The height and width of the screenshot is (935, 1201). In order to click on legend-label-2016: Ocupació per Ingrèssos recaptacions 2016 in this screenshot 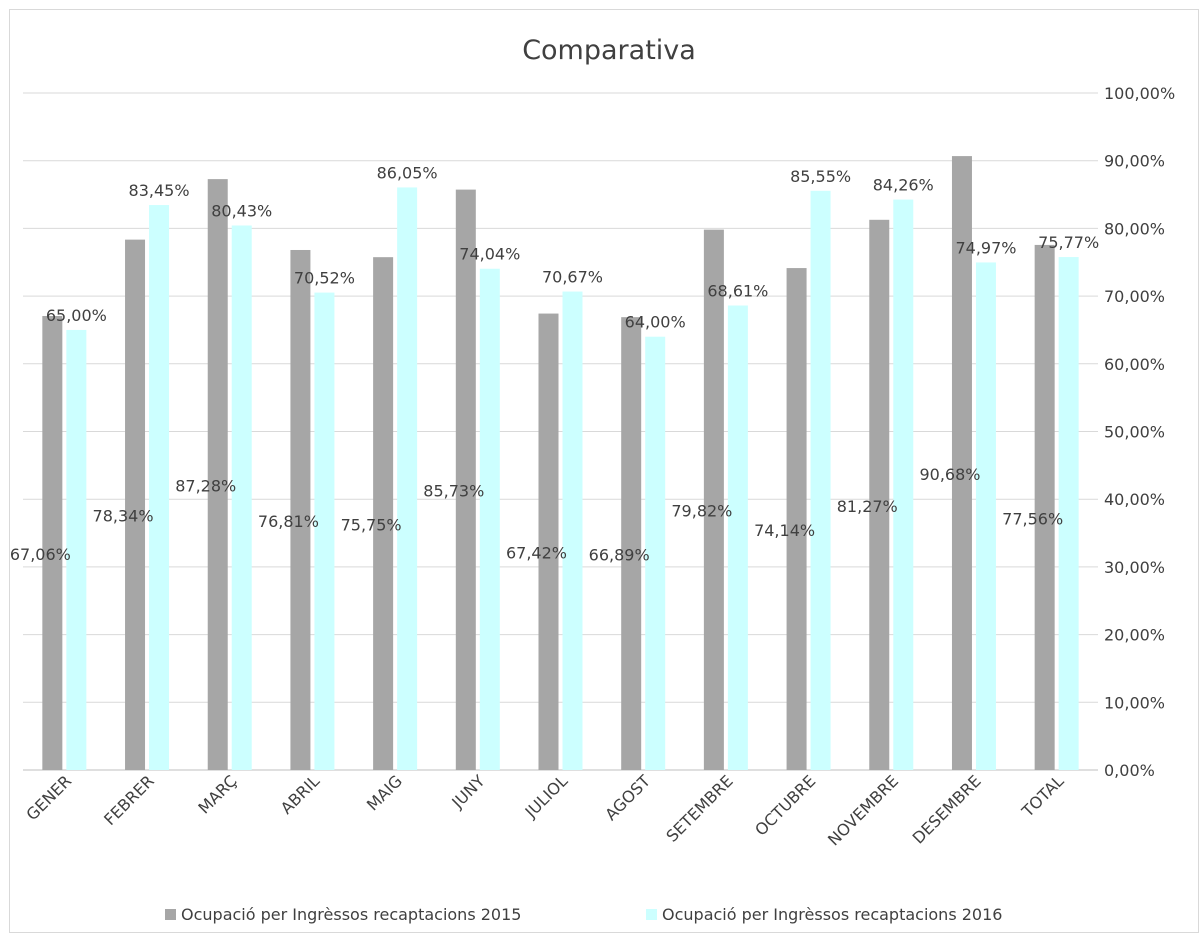, I will do `click(832, 914)`.